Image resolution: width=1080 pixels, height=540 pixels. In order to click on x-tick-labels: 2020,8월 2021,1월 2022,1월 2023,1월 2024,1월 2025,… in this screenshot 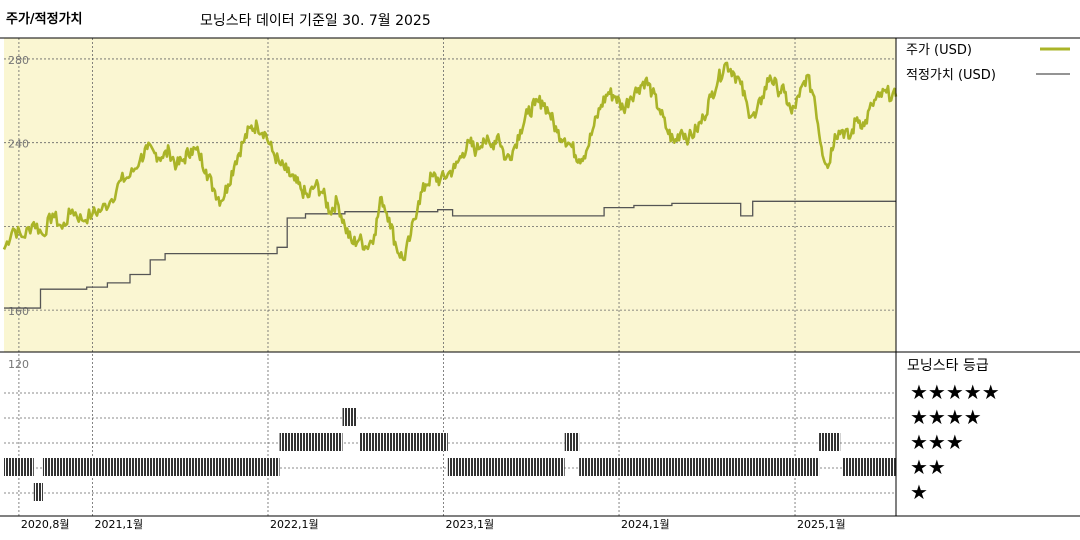, I will do `click(433, 524)`.